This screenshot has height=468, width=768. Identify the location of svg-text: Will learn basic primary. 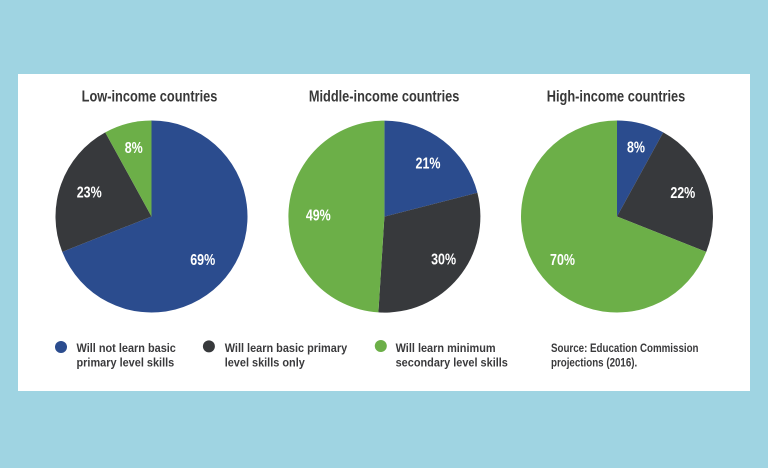
(286, 349).